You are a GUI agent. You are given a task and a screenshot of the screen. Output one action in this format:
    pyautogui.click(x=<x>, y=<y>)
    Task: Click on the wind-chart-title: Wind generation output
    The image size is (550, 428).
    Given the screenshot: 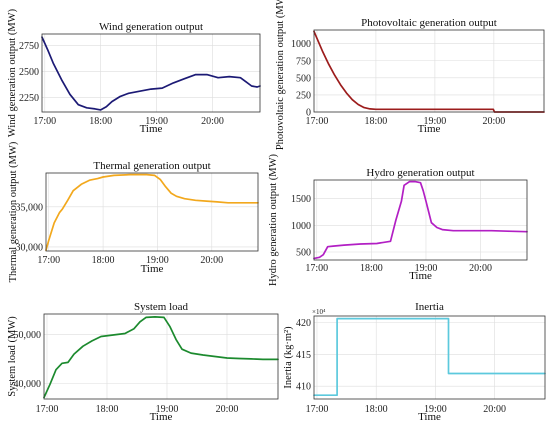 What is the action you would take?
    pyautogui.click(x=151, y=27)
    